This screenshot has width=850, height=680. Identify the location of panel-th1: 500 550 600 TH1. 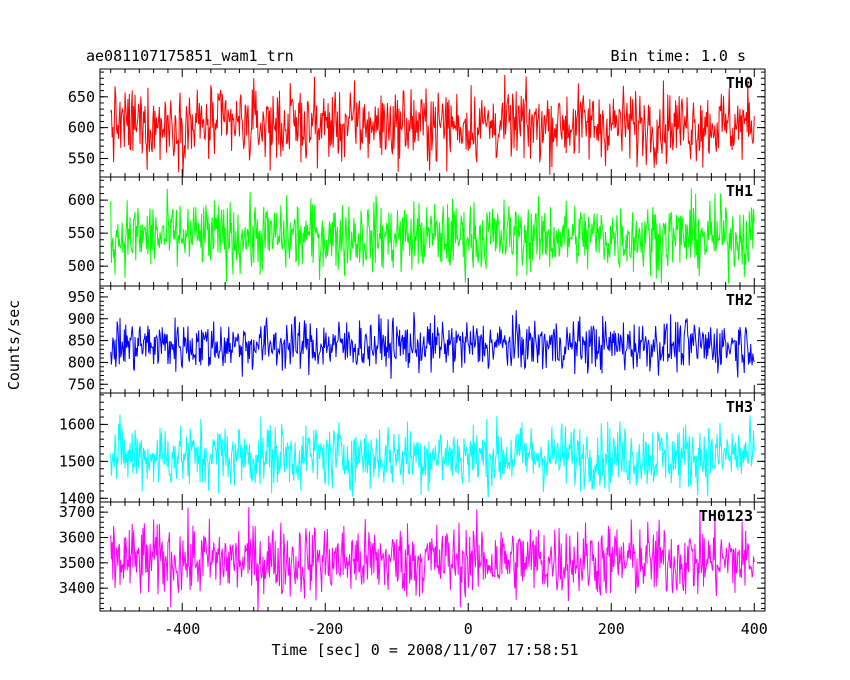
(417, 231).